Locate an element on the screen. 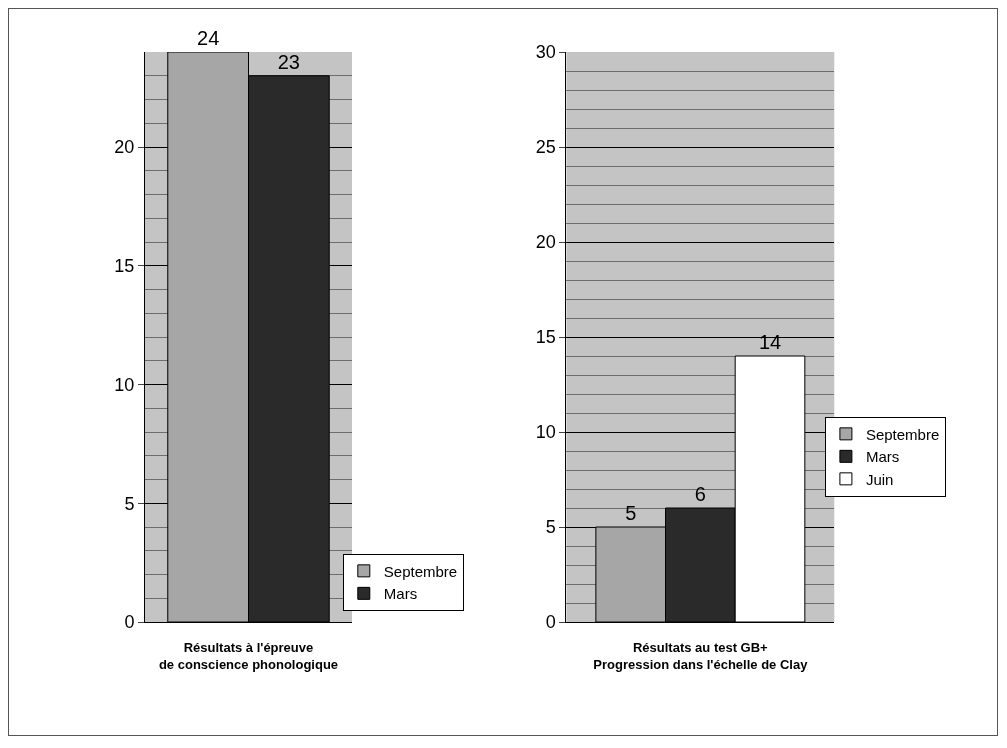  y-tick-label: 30 is located at coordinates (545, 52).